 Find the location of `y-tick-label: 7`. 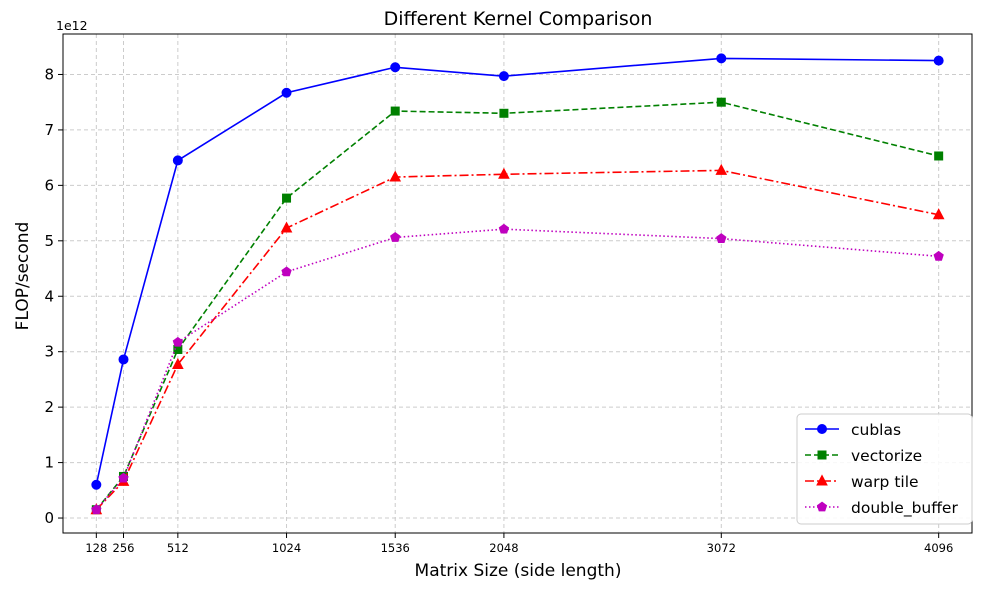

y-tick-label: 7 is located at coordinates (49, 130).